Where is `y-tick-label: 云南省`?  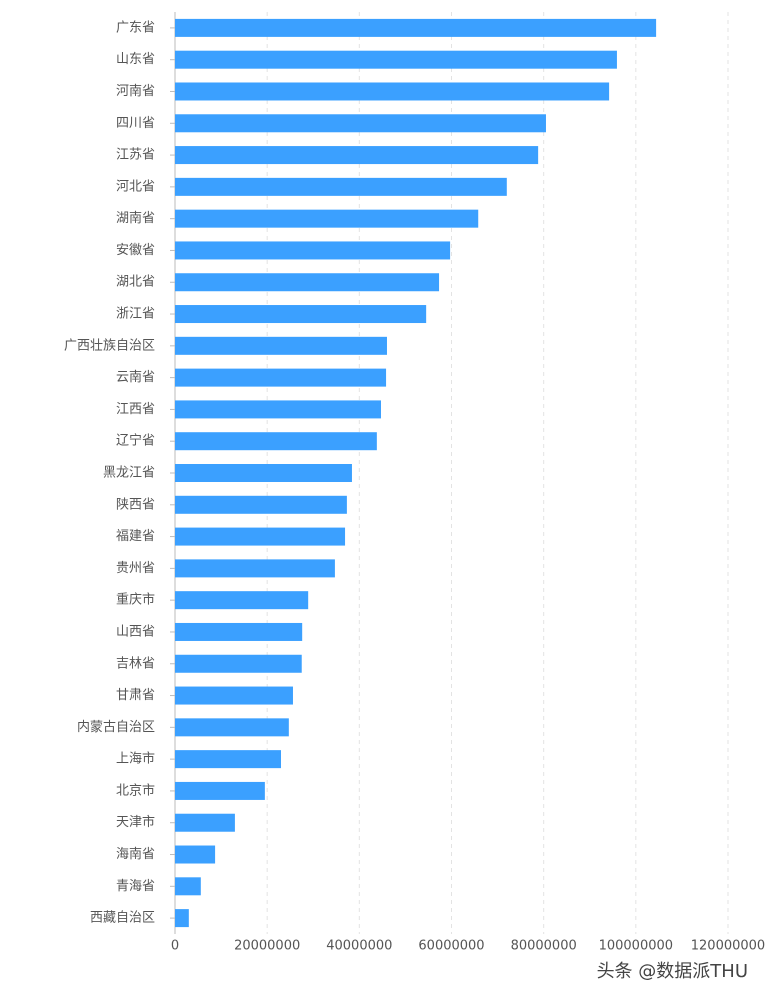 y-tick-label: 云南省 is located at coordinates (135, 377).